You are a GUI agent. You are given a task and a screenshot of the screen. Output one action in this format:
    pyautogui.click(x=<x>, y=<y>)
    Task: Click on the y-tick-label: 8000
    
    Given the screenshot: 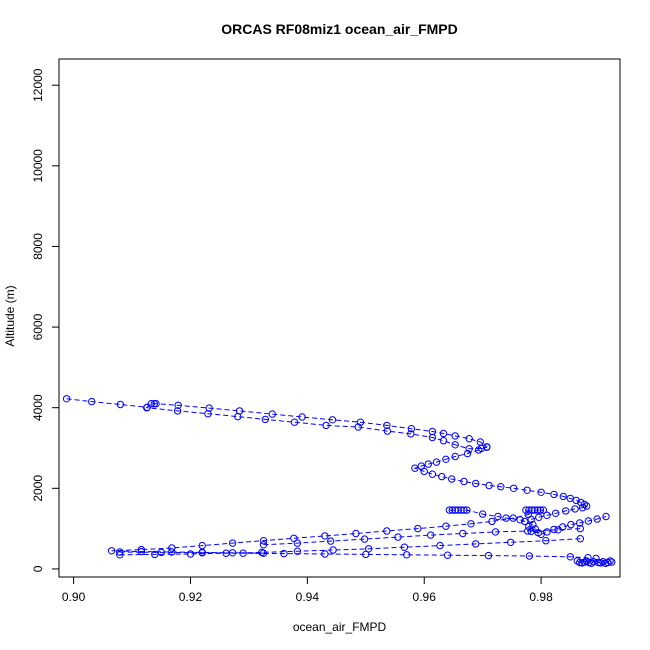 What is the action you would take?
    pyautogui.click(x=38, y=246)
    